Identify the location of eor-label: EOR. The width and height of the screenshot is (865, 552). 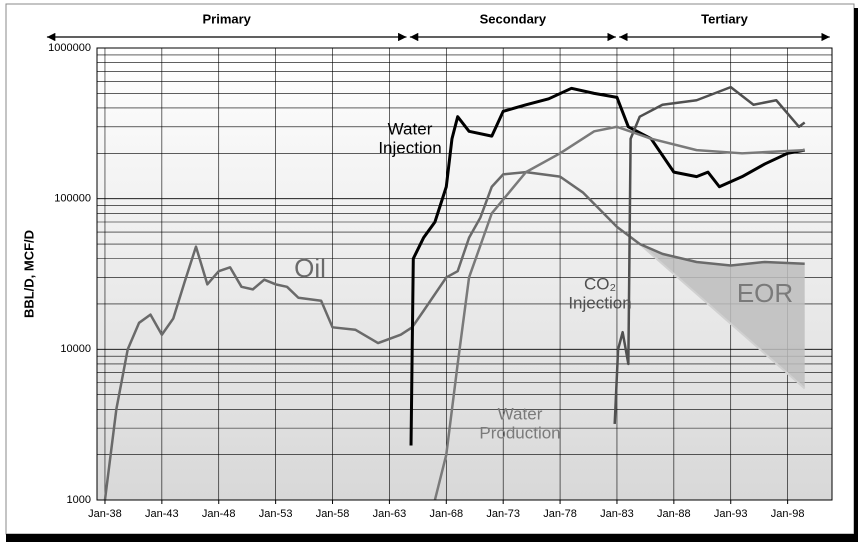
(765, 293).